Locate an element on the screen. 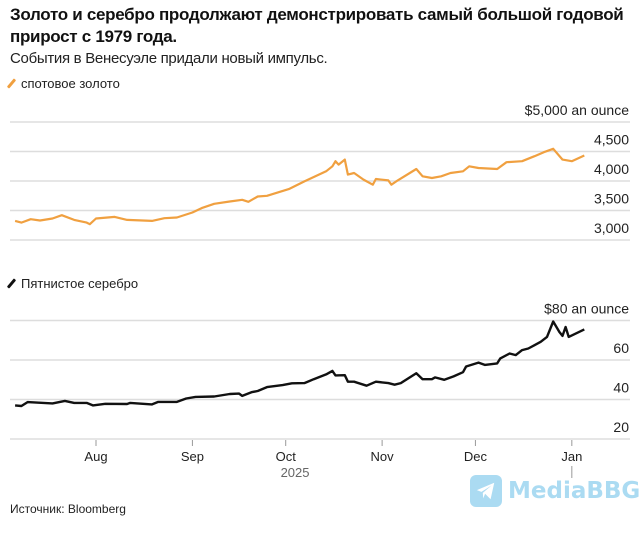 This screenshot has height=535, width=644. legend-label-gold: спотовое золото is located at coordinates (70, 83).